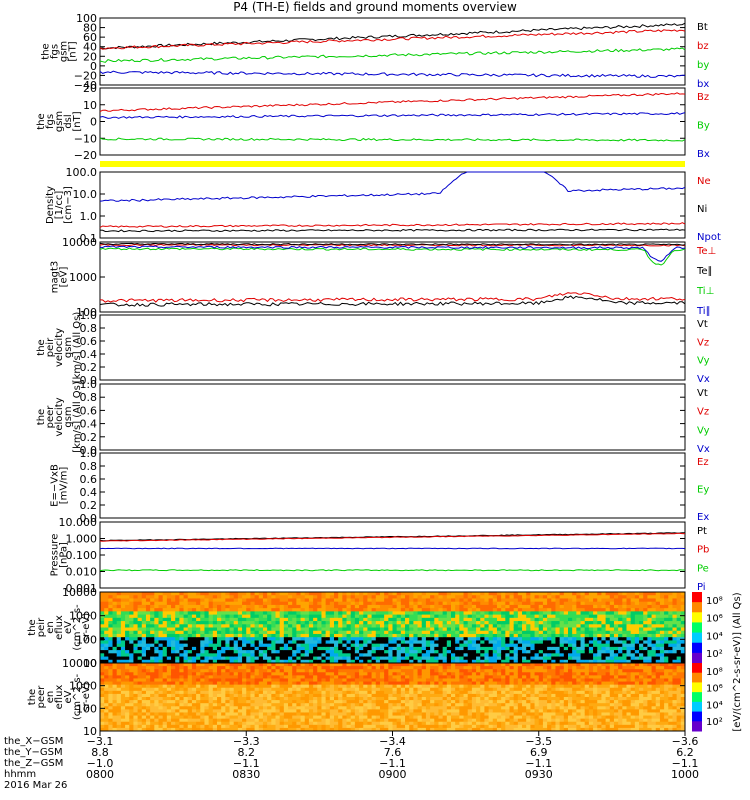 The height and width of the screenshot is (800, 750). What do you see at coordinates (392, 253) in the screenshot?
I see `series-Ti∥` at bounding box center [392, 253].